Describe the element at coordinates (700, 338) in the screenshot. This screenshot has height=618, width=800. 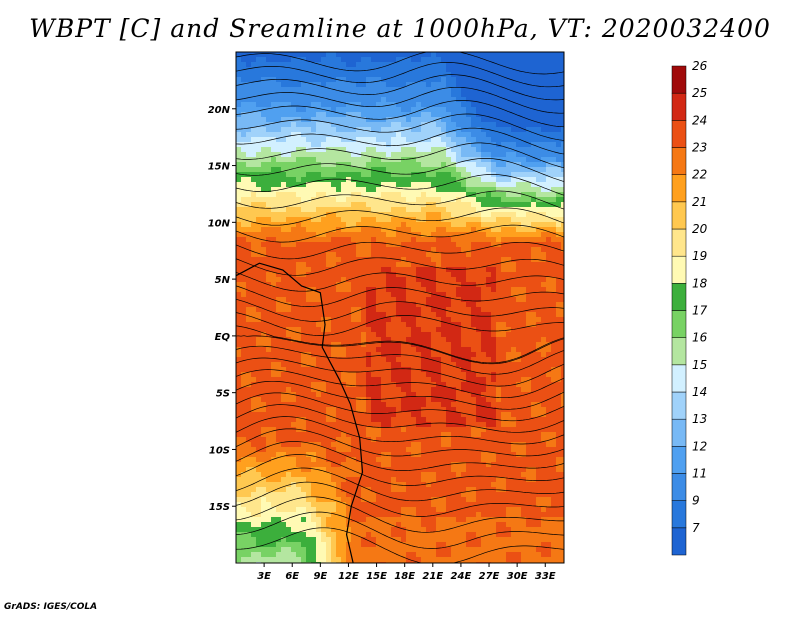
I see `colorbar-label: 16` at that location.